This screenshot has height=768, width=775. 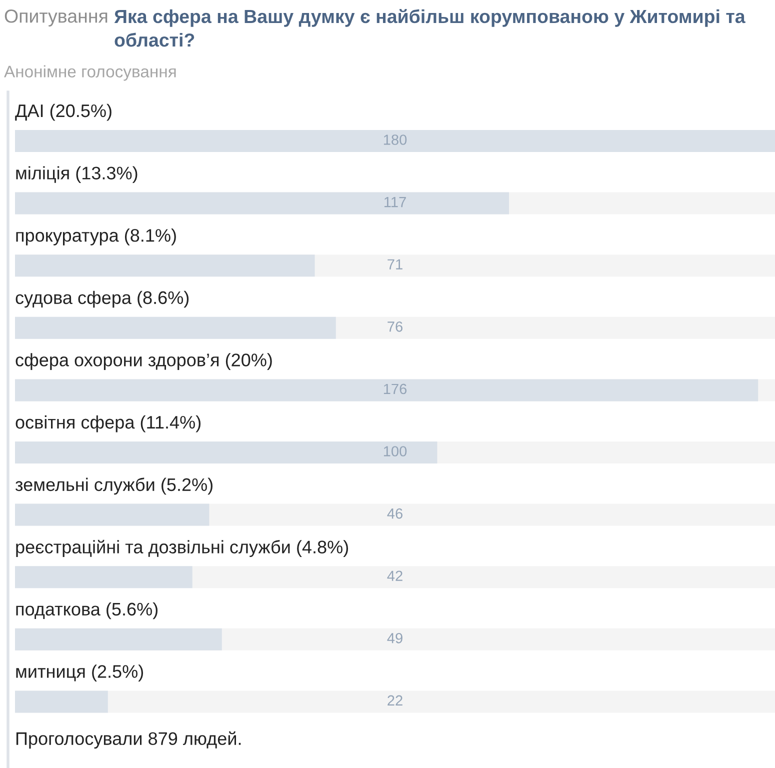 I want to click on y-tick-label: судова сфера (8.6%), so click(x=102, y=299).